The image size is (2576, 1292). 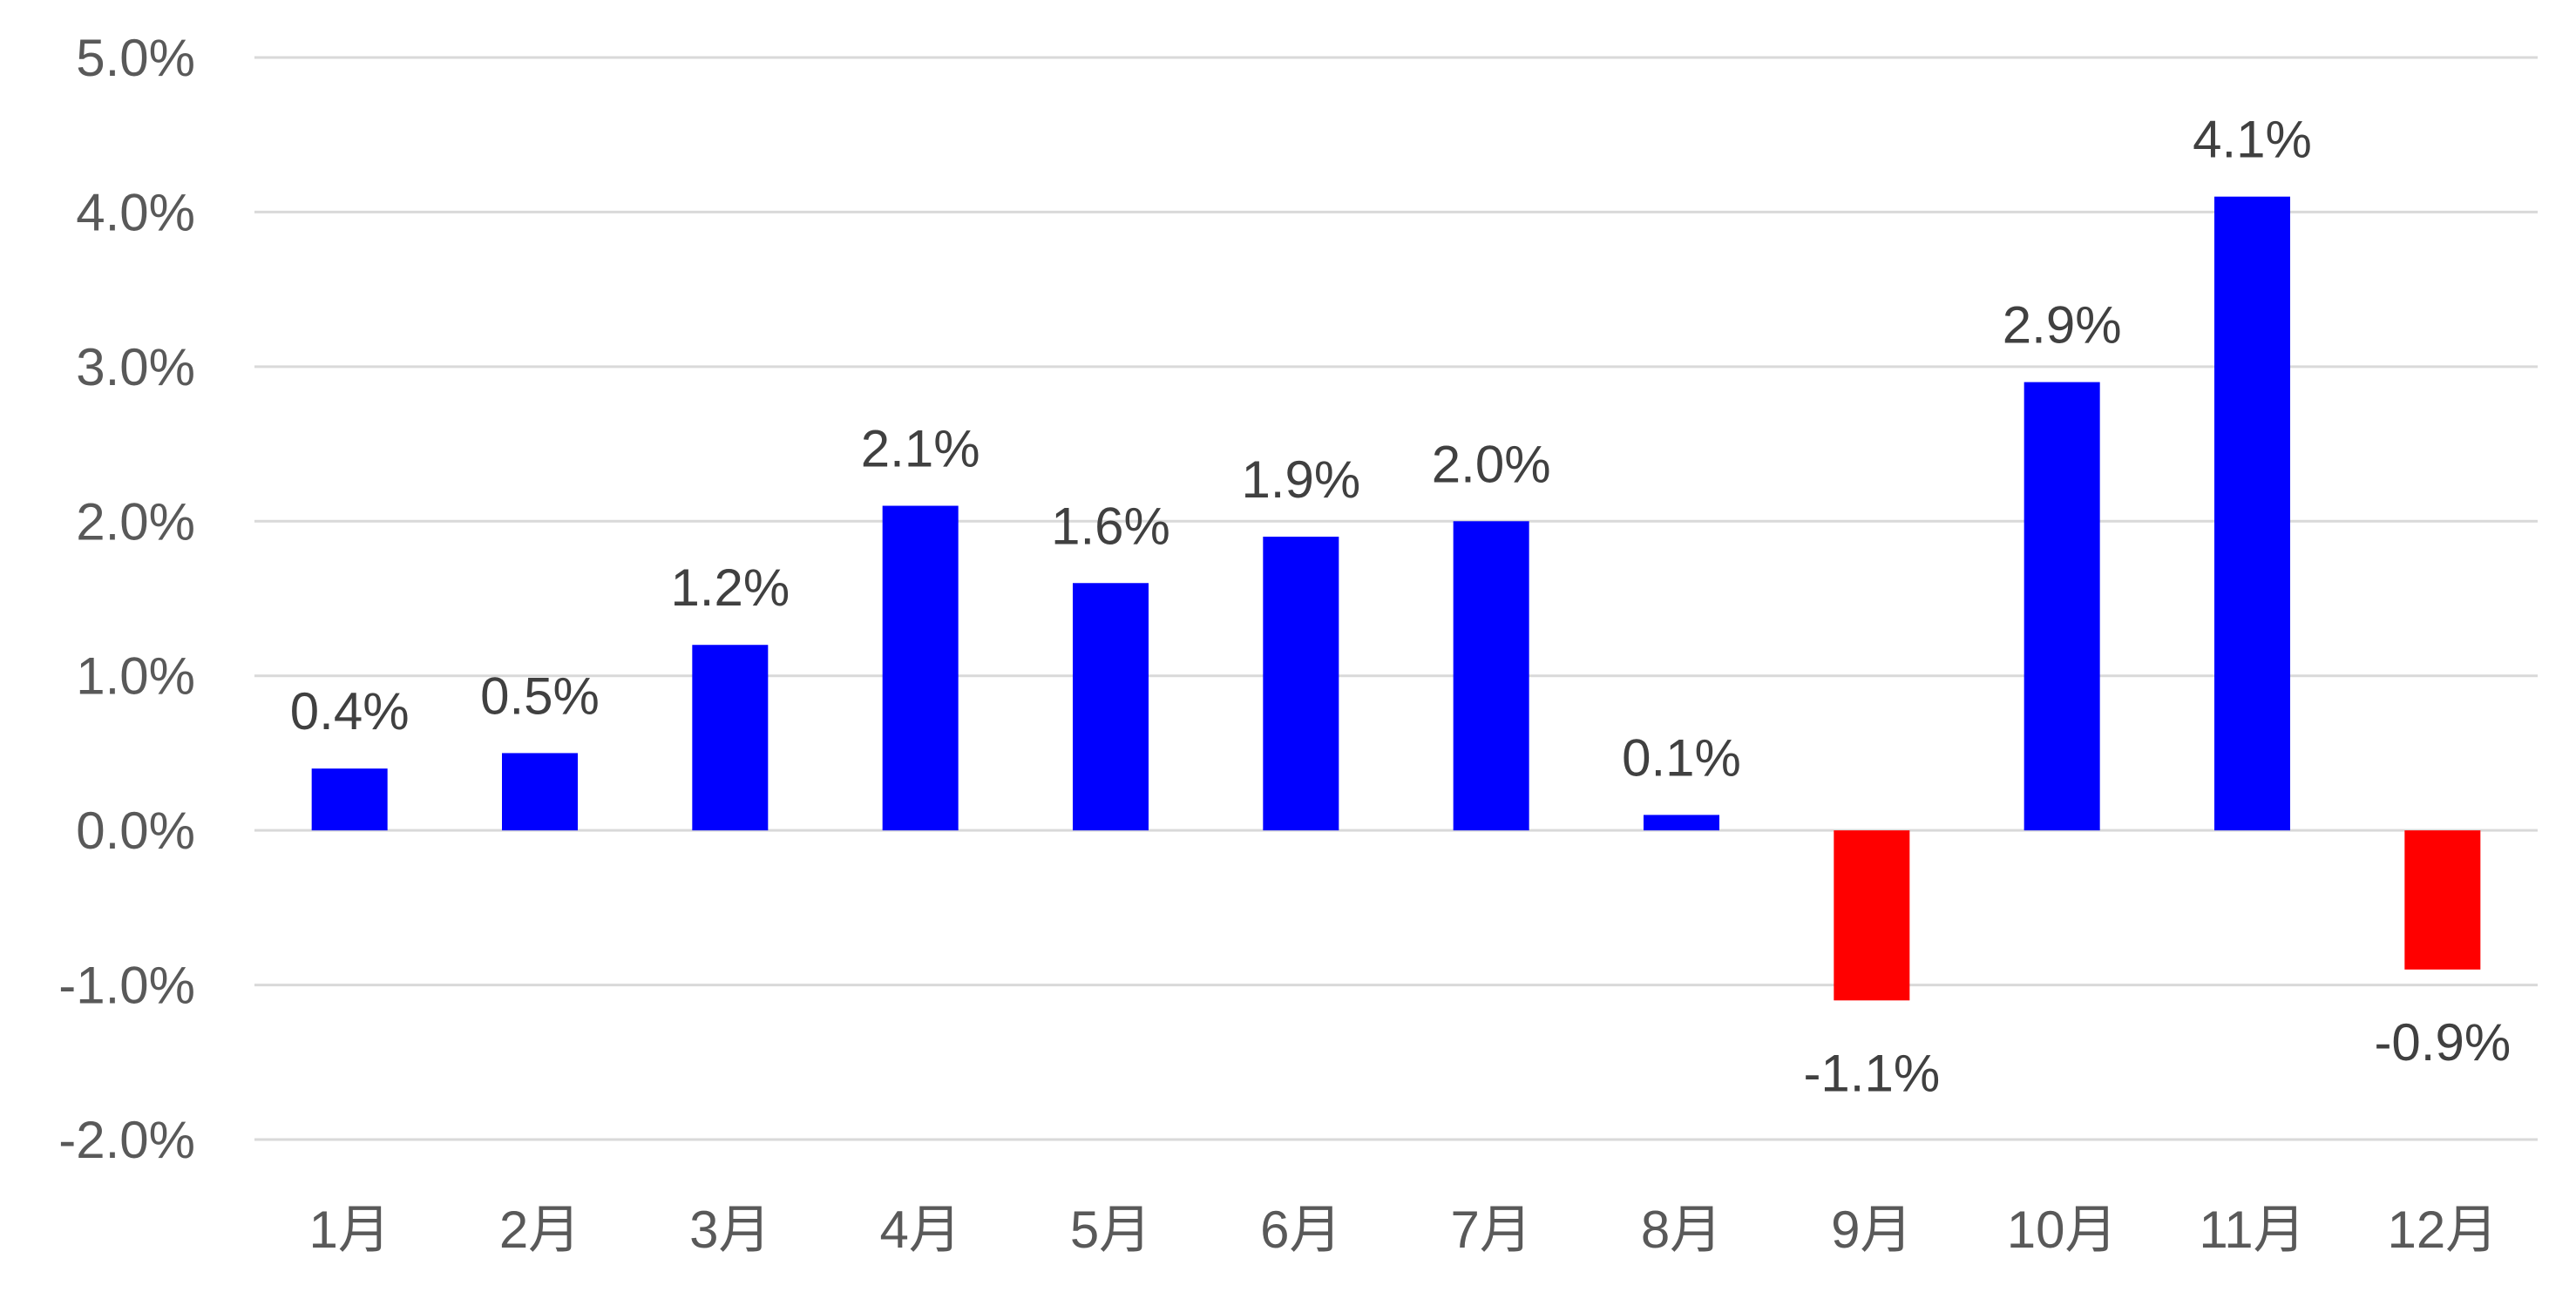 I want to click on data-label: 0.5%, so click(x=540, y=695).